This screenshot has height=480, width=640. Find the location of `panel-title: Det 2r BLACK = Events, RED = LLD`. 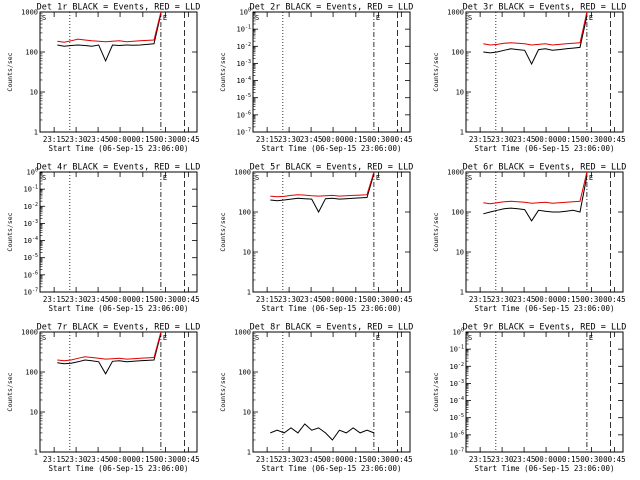

panel-title: Det 2r BLACK = Events, RED = LLD is located at coordinates (332, 8).